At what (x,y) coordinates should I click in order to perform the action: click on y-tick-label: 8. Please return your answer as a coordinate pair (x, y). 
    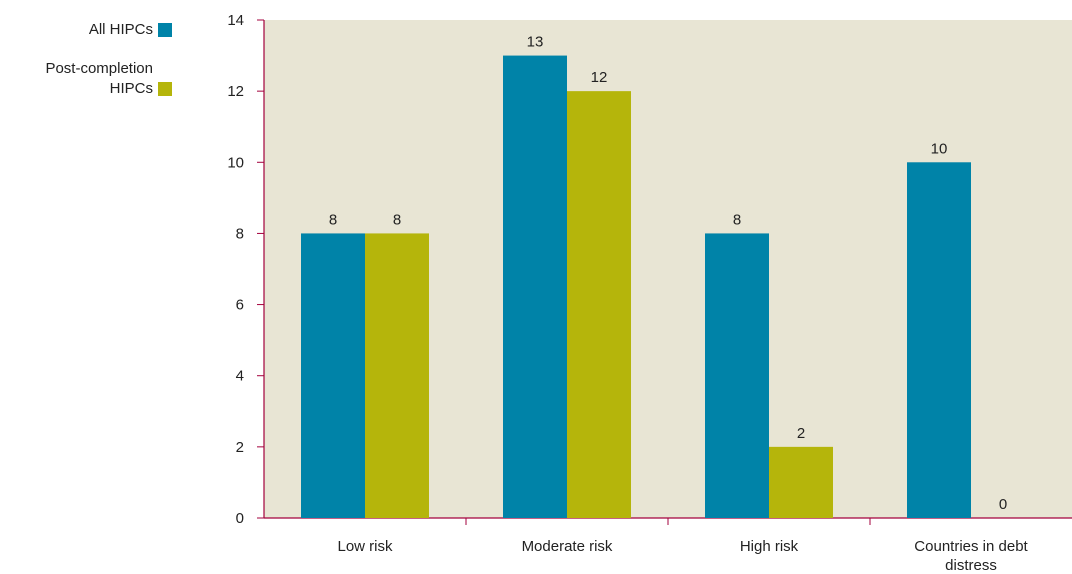
    Looking at the image, I should click on (240, 233).